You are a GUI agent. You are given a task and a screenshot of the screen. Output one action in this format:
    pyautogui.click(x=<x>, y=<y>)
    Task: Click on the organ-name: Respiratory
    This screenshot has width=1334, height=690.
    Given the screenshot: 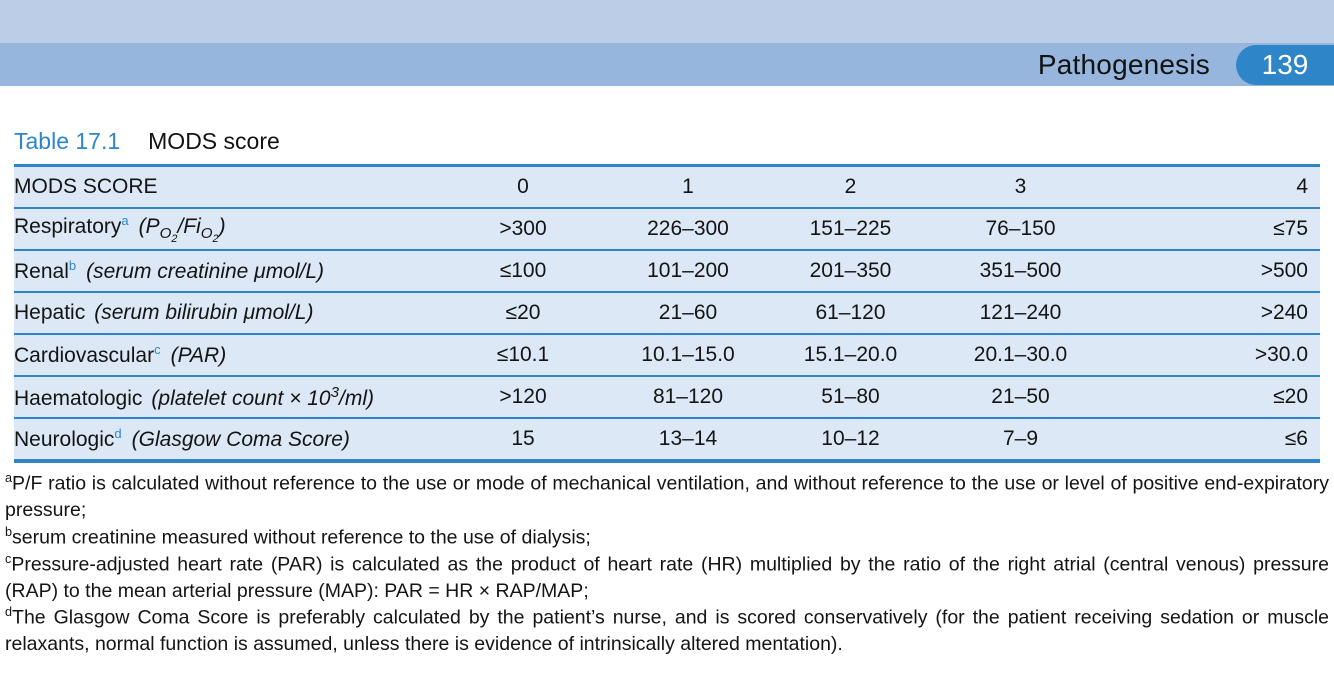 What is the action you would take?
    pyautogui.click(x=68, y=226)
    